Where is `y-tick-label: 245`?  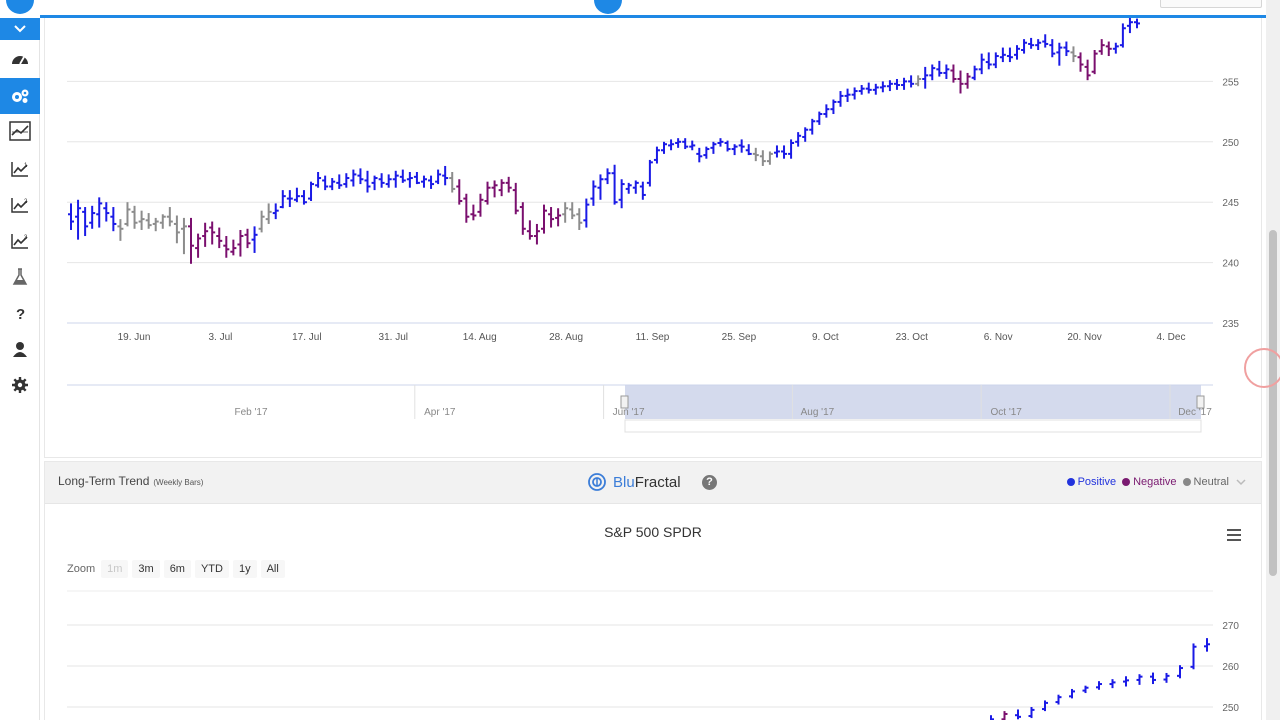 y-tick-label: 245 is located at coordinates (1230, 203).